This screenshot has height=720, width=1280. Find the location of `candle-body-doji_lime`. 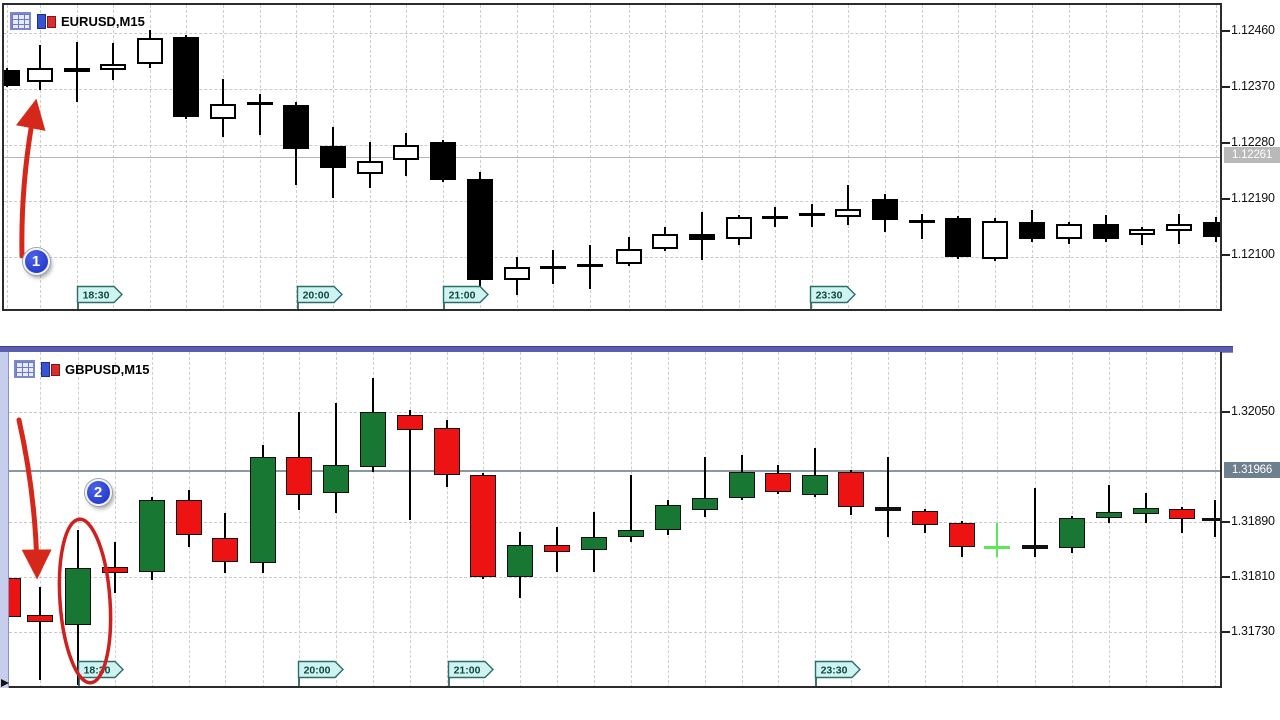

candle-body-doji_lime is located at coordinates (997, 548).